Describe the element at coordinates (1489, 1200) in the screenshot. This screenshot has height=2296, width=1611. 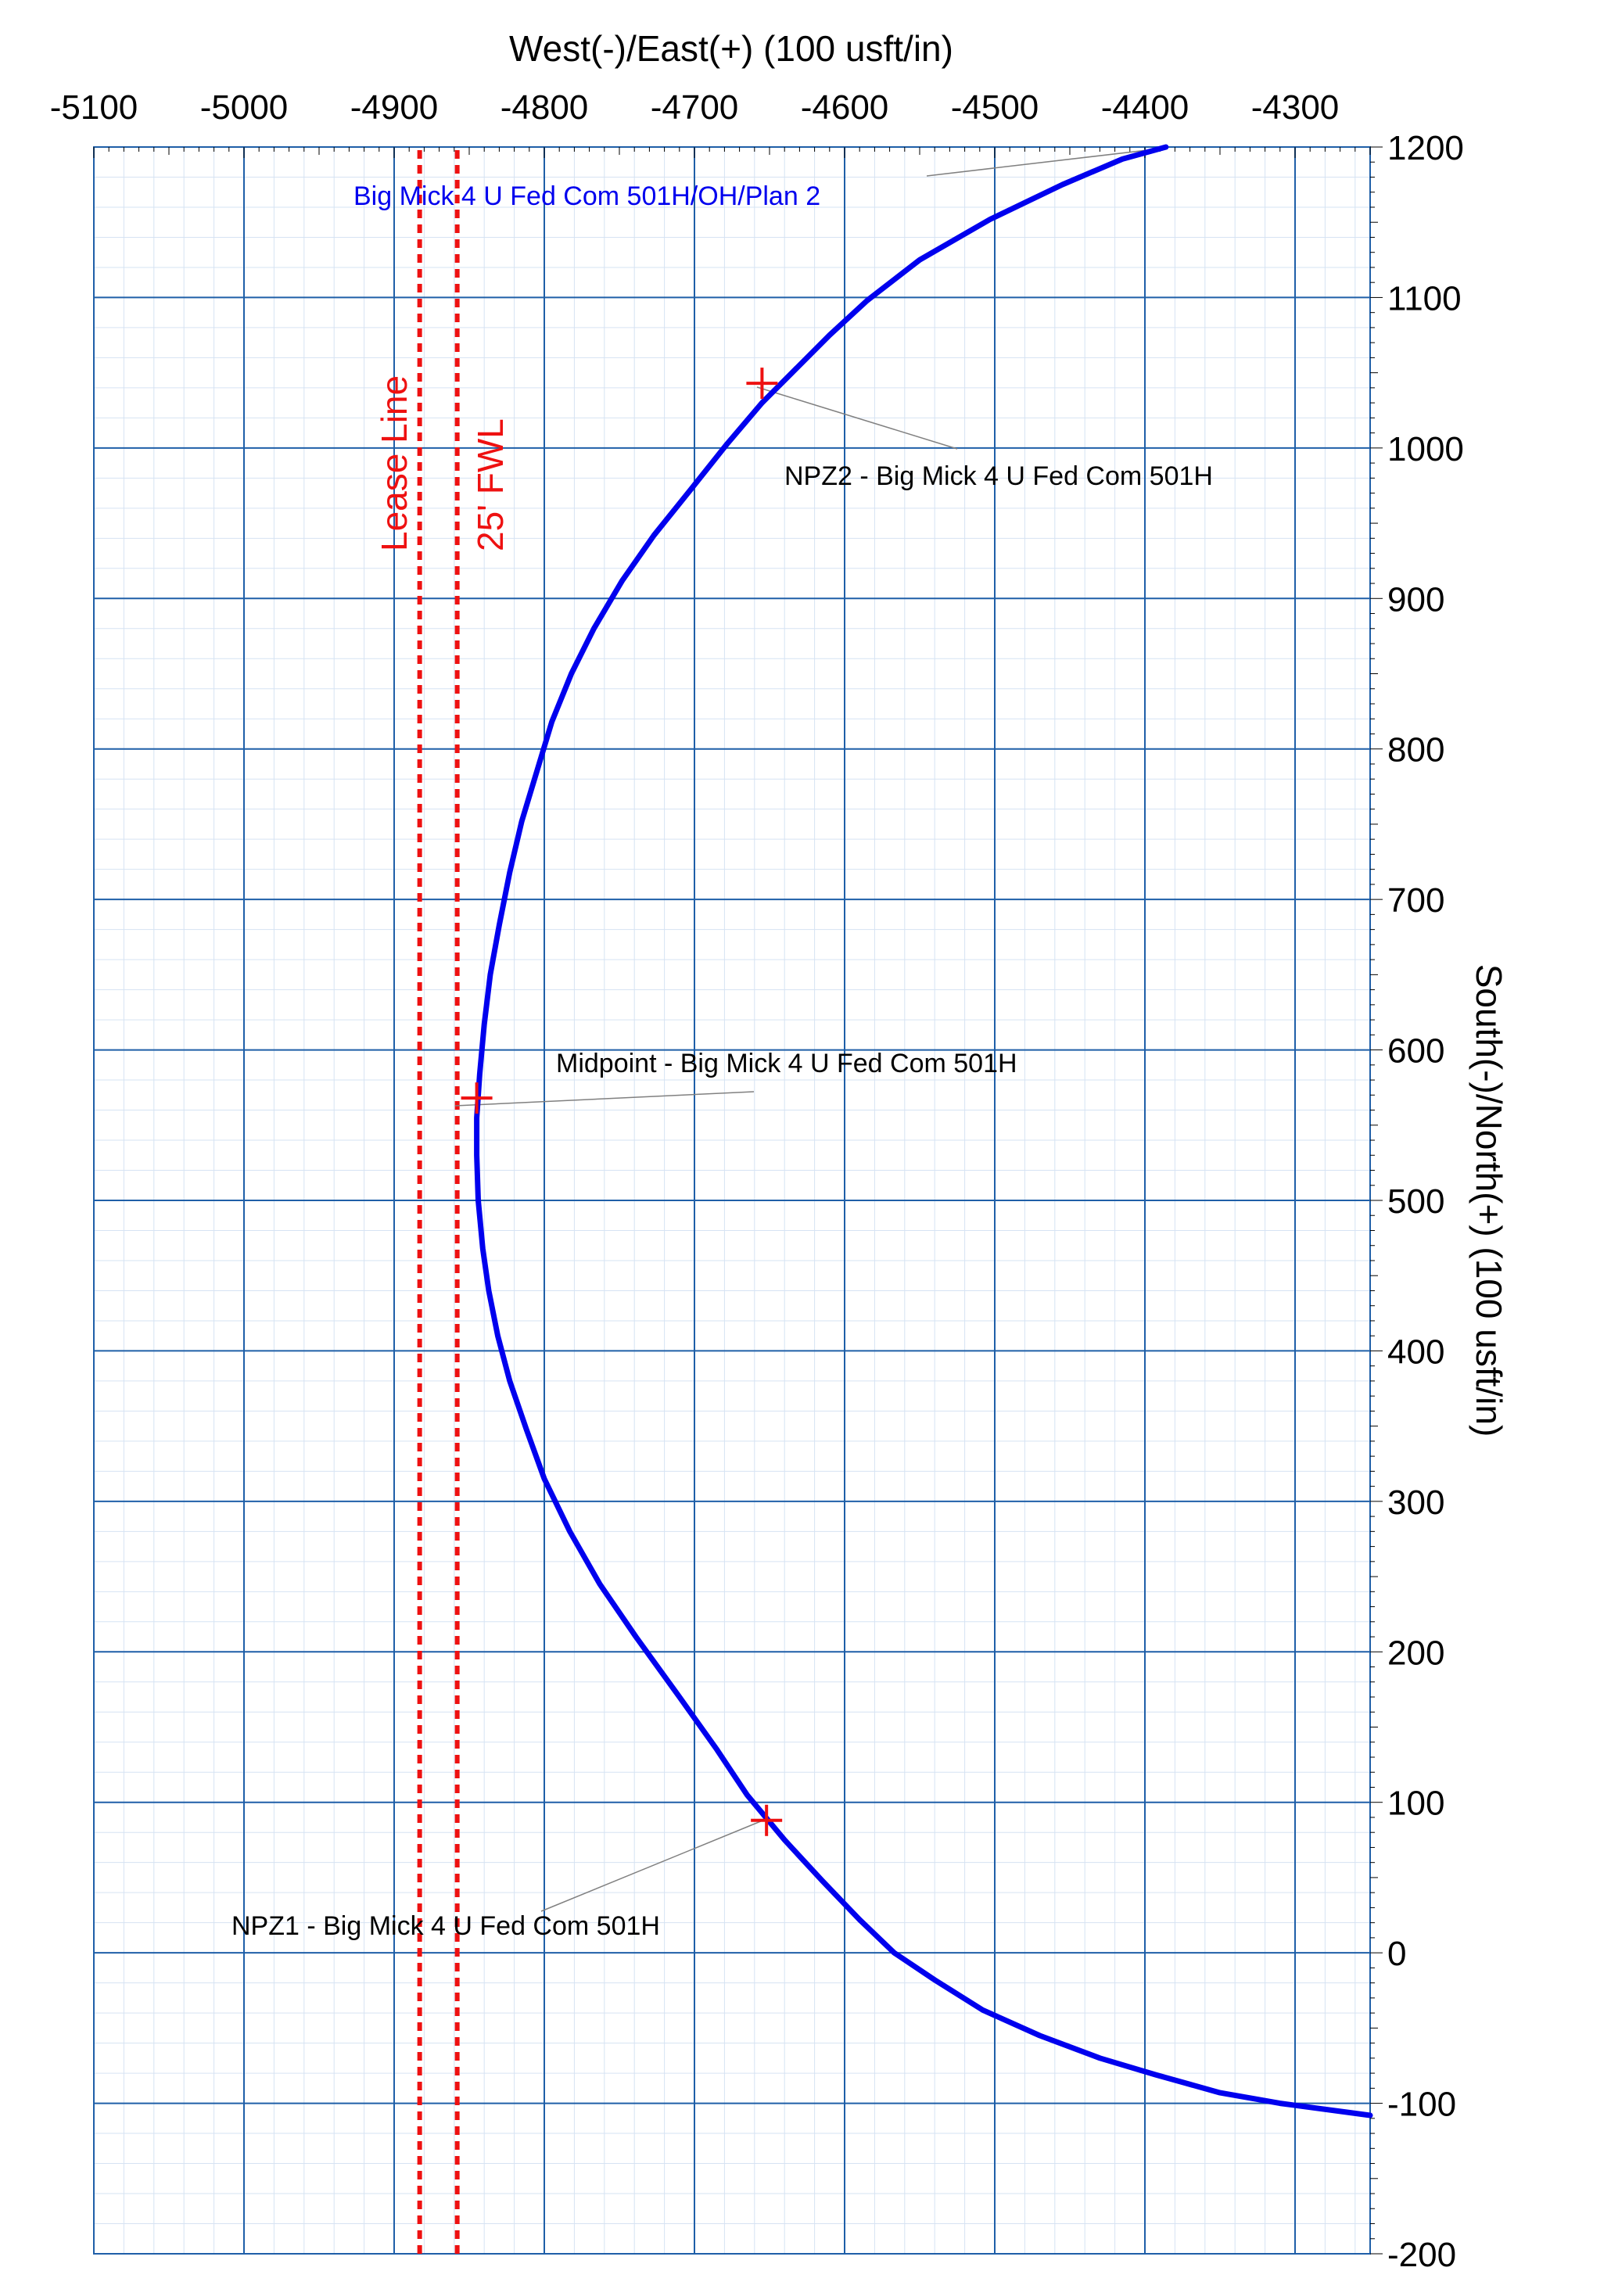
I see `y-axis-title: South(-)/North(+) (100 usft/in)` at that location.